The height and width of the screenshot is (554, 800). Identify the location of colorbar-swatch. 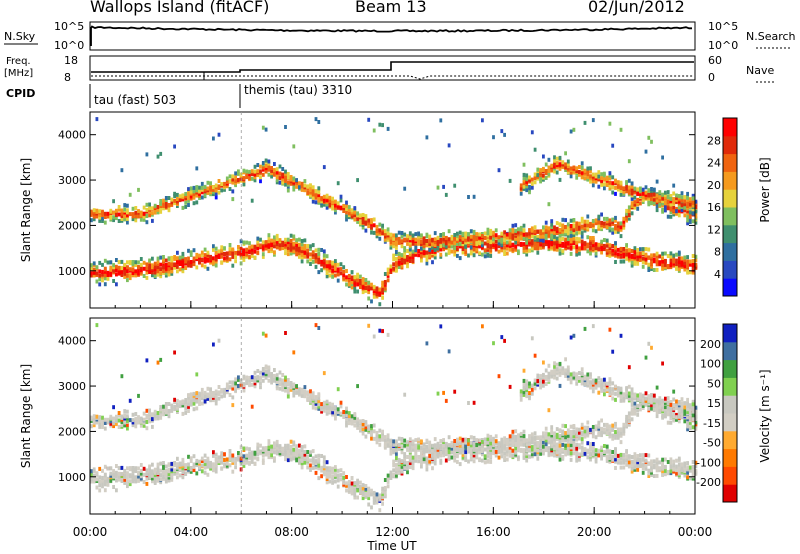
(730, 180).